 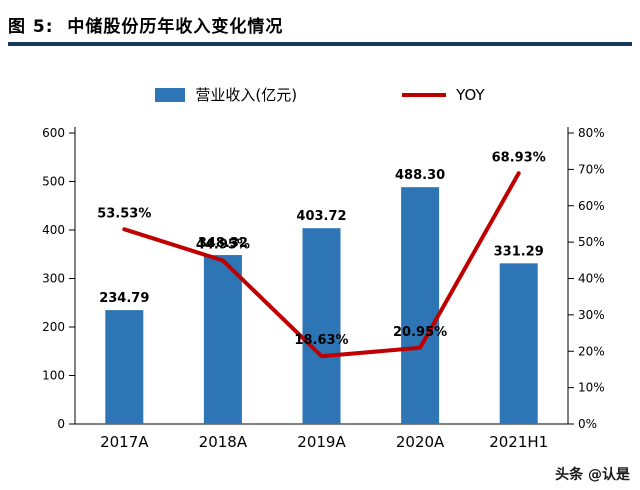 I want to click on figure-header: 图 5: 中储股份历年收入变化情况, so click(x=320, y=24).